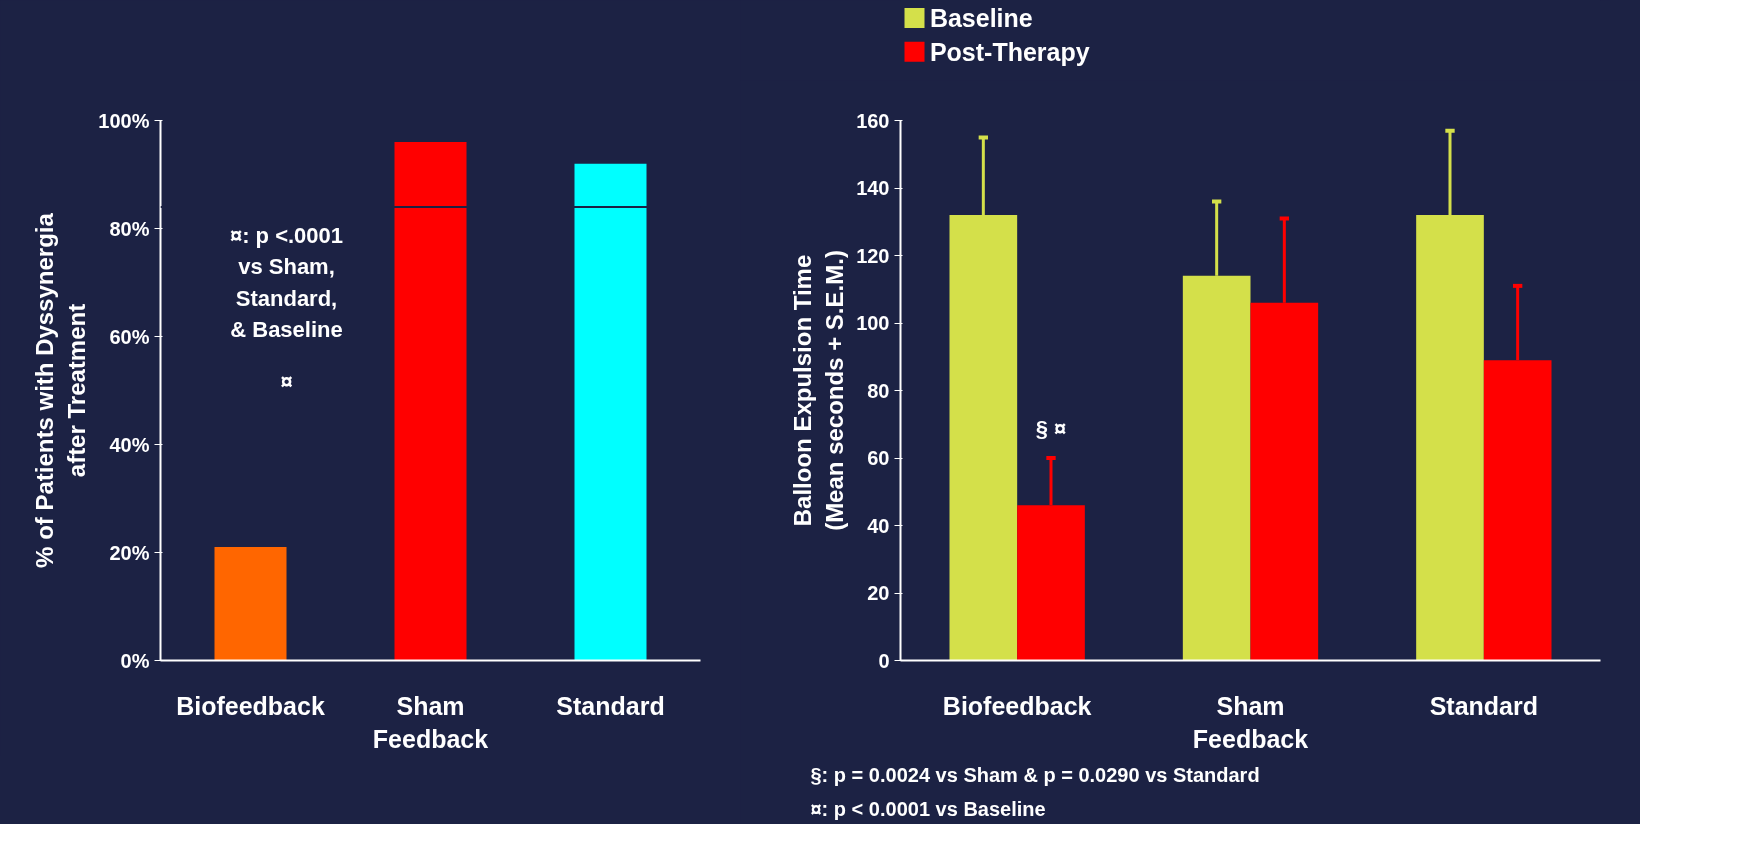 The width and height of the screenshot is (1747, 855). I want to click on annotation: § ¤, so click(1051, 429).